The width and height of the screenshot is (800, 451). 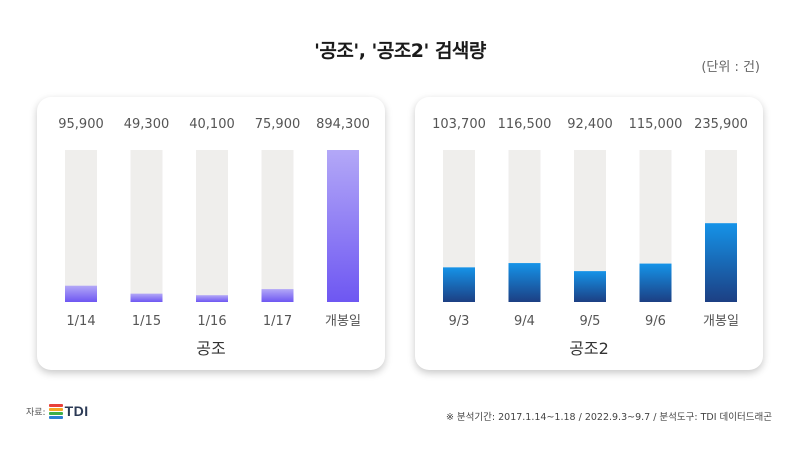 What do you see at coordinates (524, 282) in the screenshot?
I see `bar-9/4` at bounding box center [524, 282].